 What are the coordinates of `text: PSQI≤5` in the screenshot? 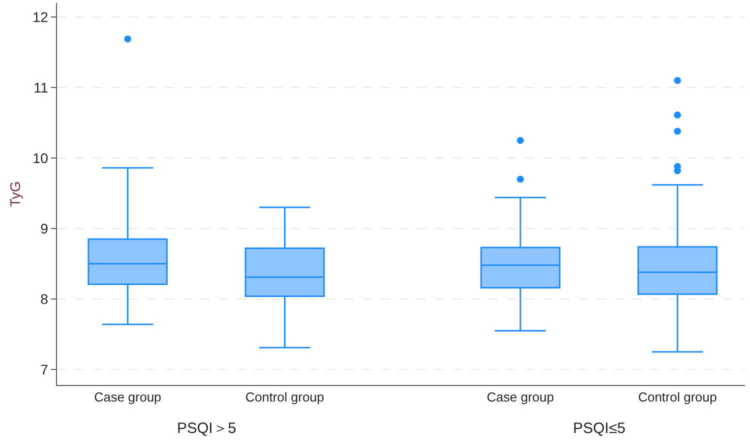 It's located at (599, 428).